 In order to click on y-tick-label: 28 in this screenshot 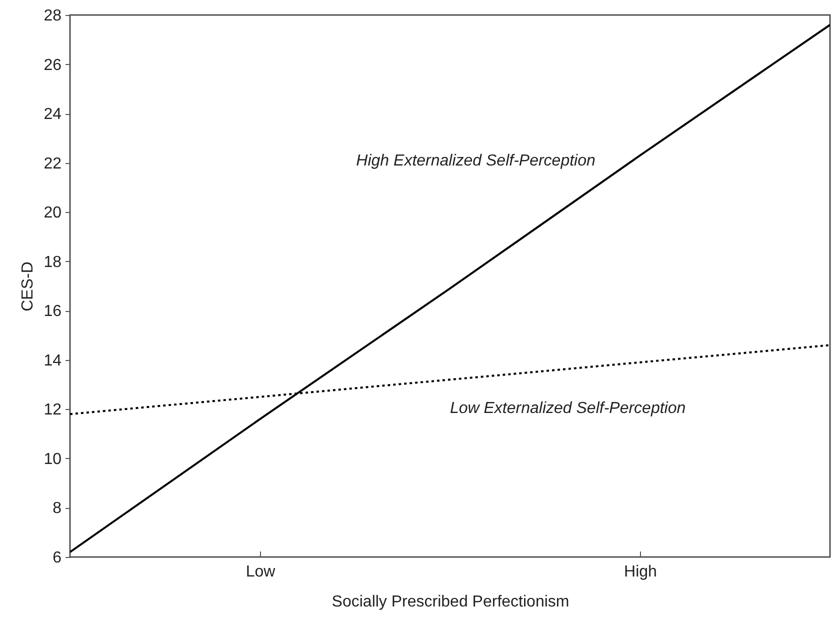, I will do `click(53, 16)`.